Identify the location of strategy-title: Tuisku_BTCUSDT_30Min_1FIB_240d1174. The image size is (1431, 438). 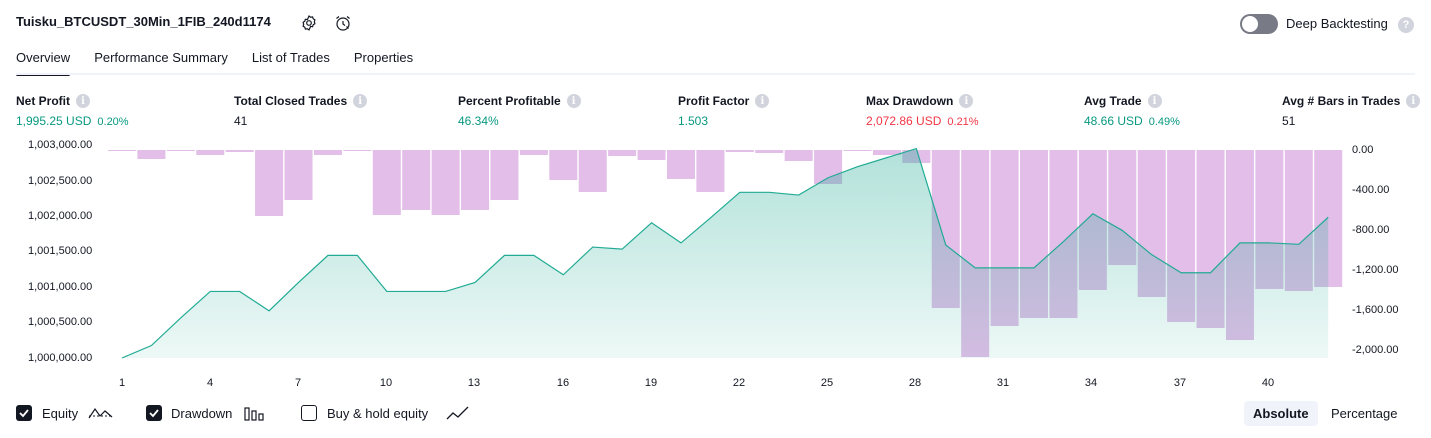
(143, 21).